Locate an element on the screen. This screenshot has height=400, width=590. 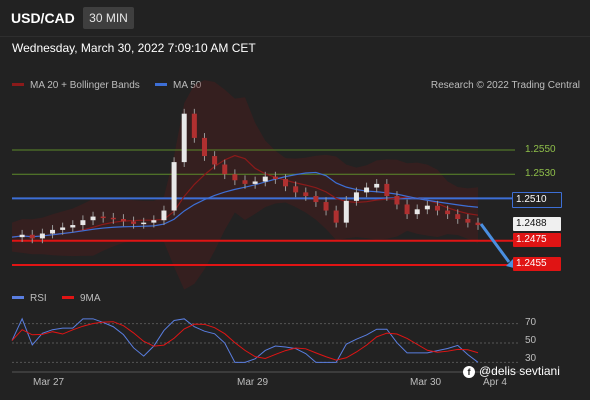
symbol-title: USD/CAD is located at coordinates (43, 18).